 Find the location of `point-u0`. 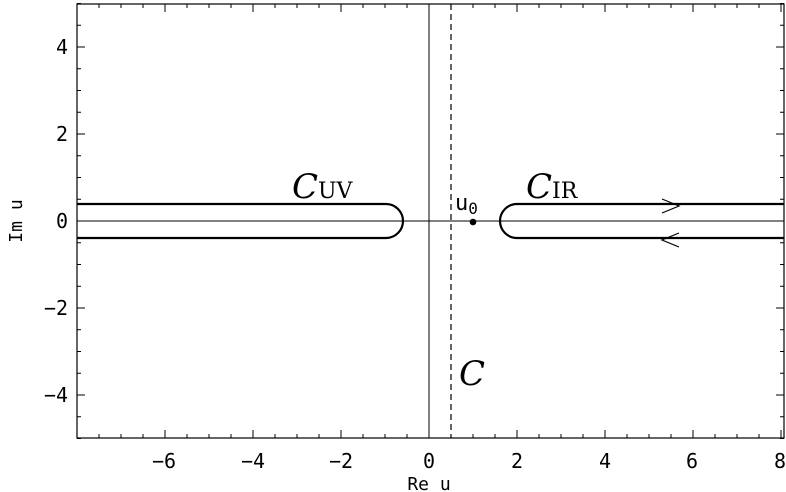

point-u0 is located at coordinates (473, 222).